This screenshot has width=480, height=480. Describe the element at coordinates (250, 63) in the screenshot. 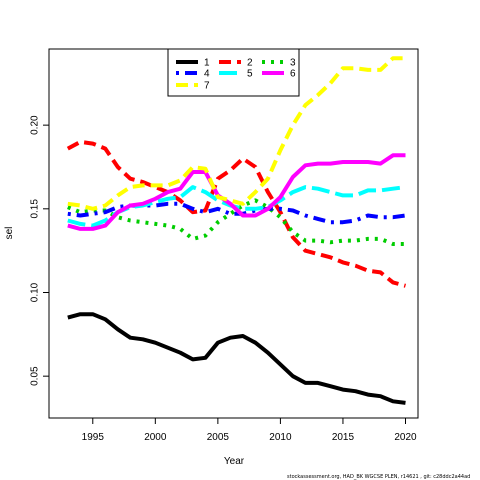

I see `legend-label-2: 2` at that location.